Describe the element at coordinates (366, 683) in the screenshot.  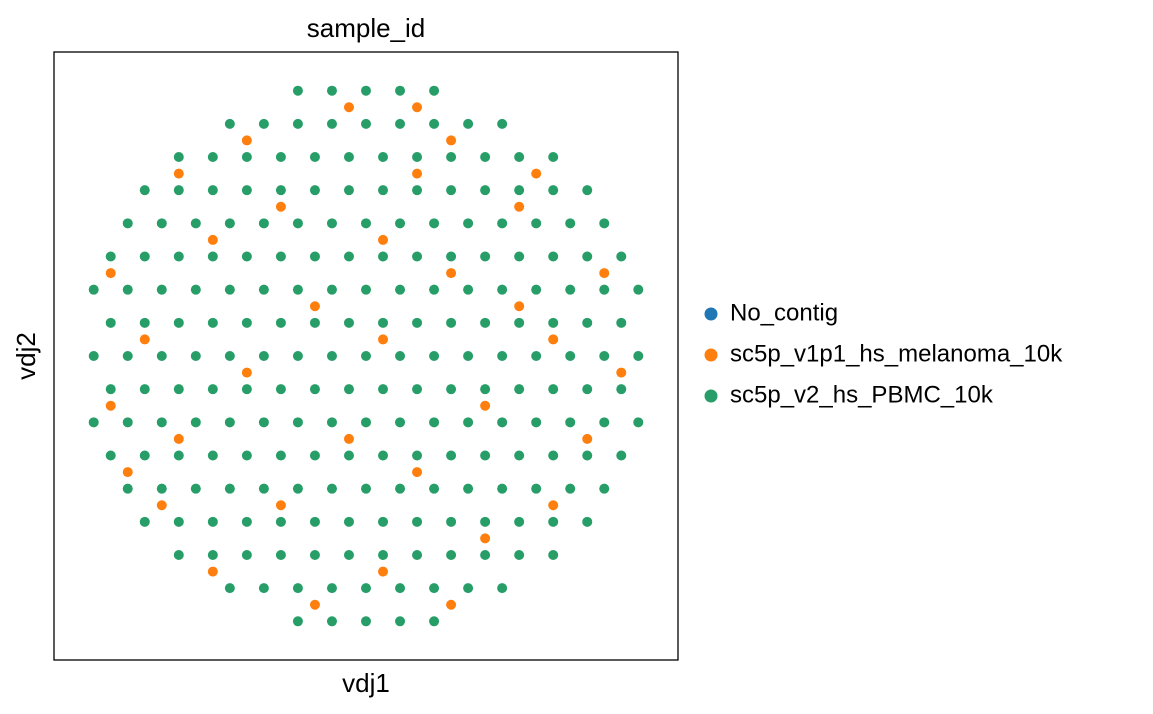
I see `x-axis-label: vdj1` at that location.